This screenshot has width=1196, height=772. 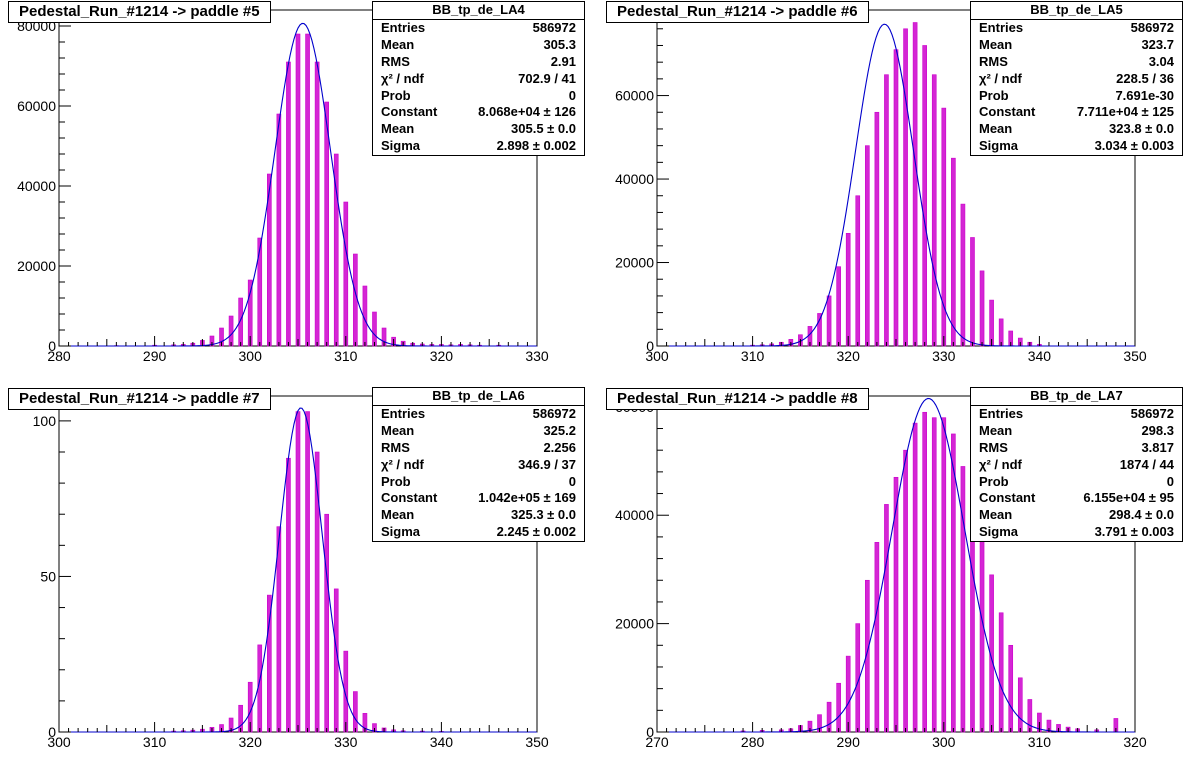 I want to click on stats-row: RMS 3.817, so click(x=1076, y=448).